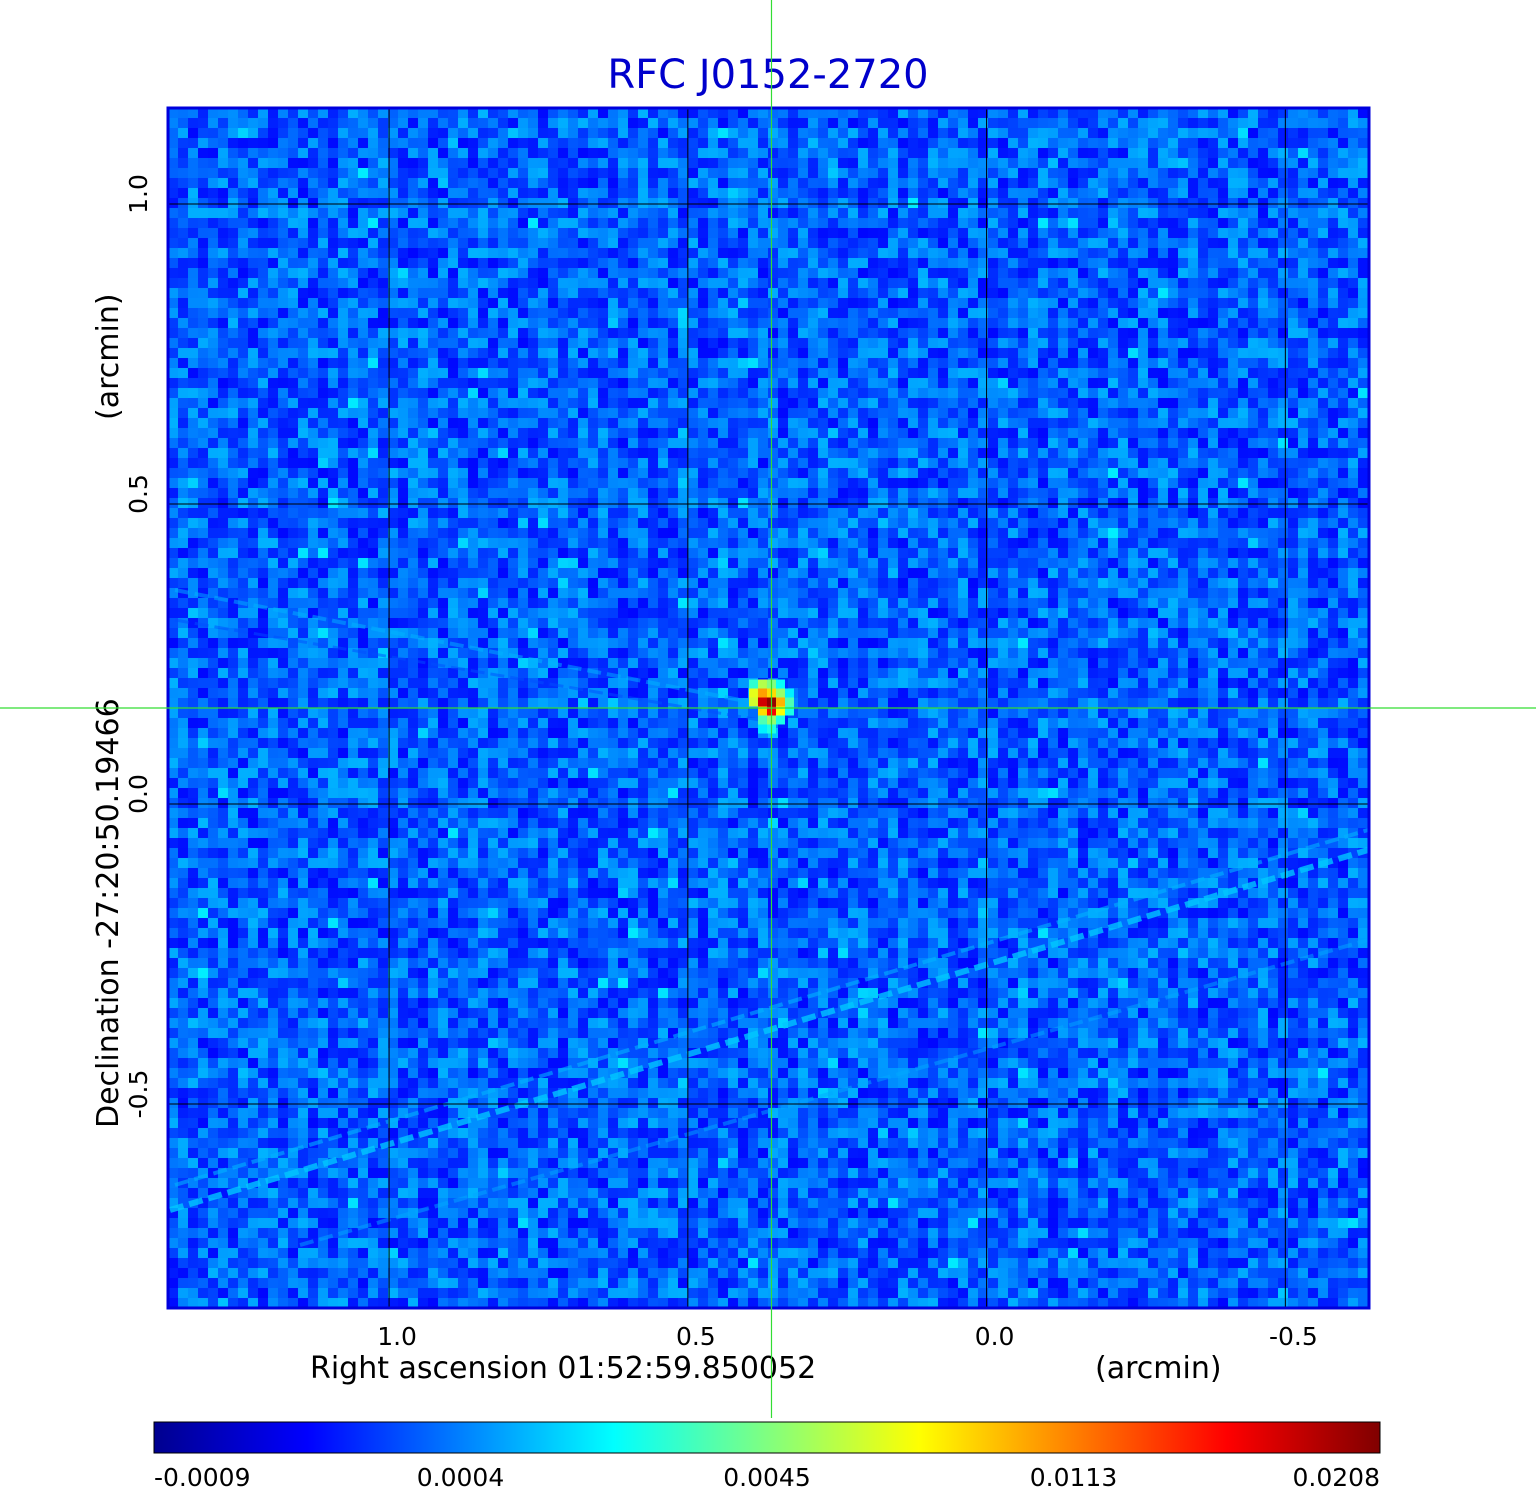  I want to click on x-tick-label: 1.0, so click(397, 1336).